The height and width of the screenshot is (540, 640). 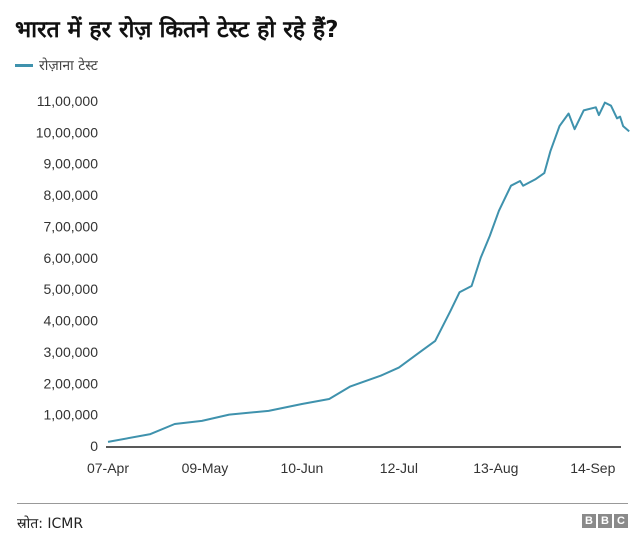 I want to click on y-tick-label: 6,00,000, so click(x=71, y=258).